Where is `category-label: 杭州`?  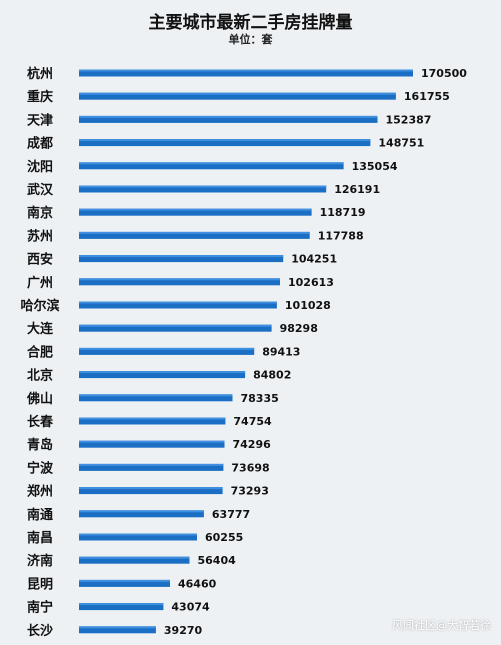
category-label: 杭州 is located at coordinates (40, 74).